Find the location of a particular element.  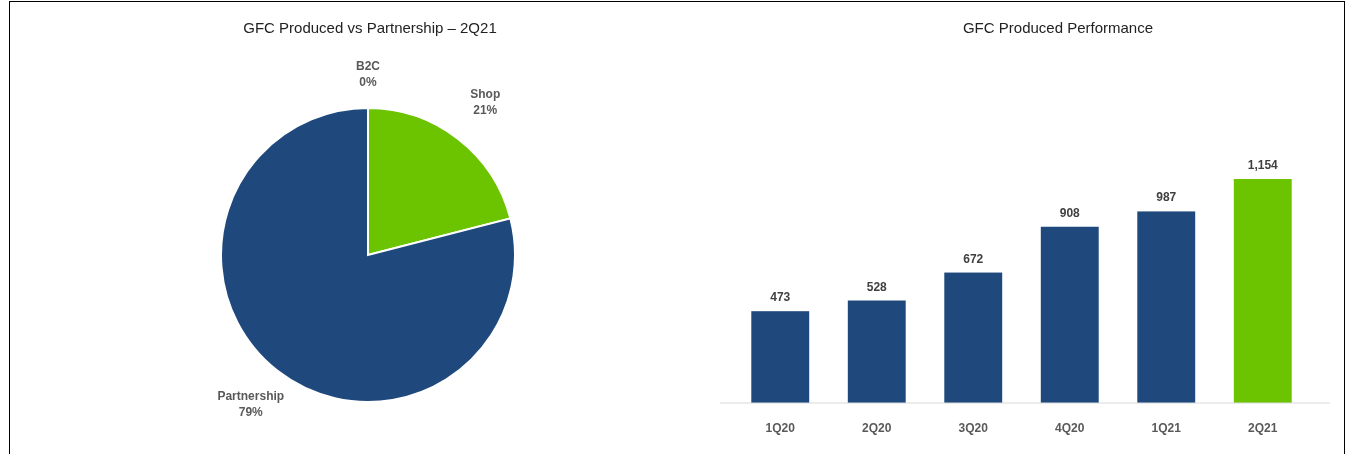

chart-title: GFC Produced vs Partnership – 2Q21 is located at coordinates (370, 27).